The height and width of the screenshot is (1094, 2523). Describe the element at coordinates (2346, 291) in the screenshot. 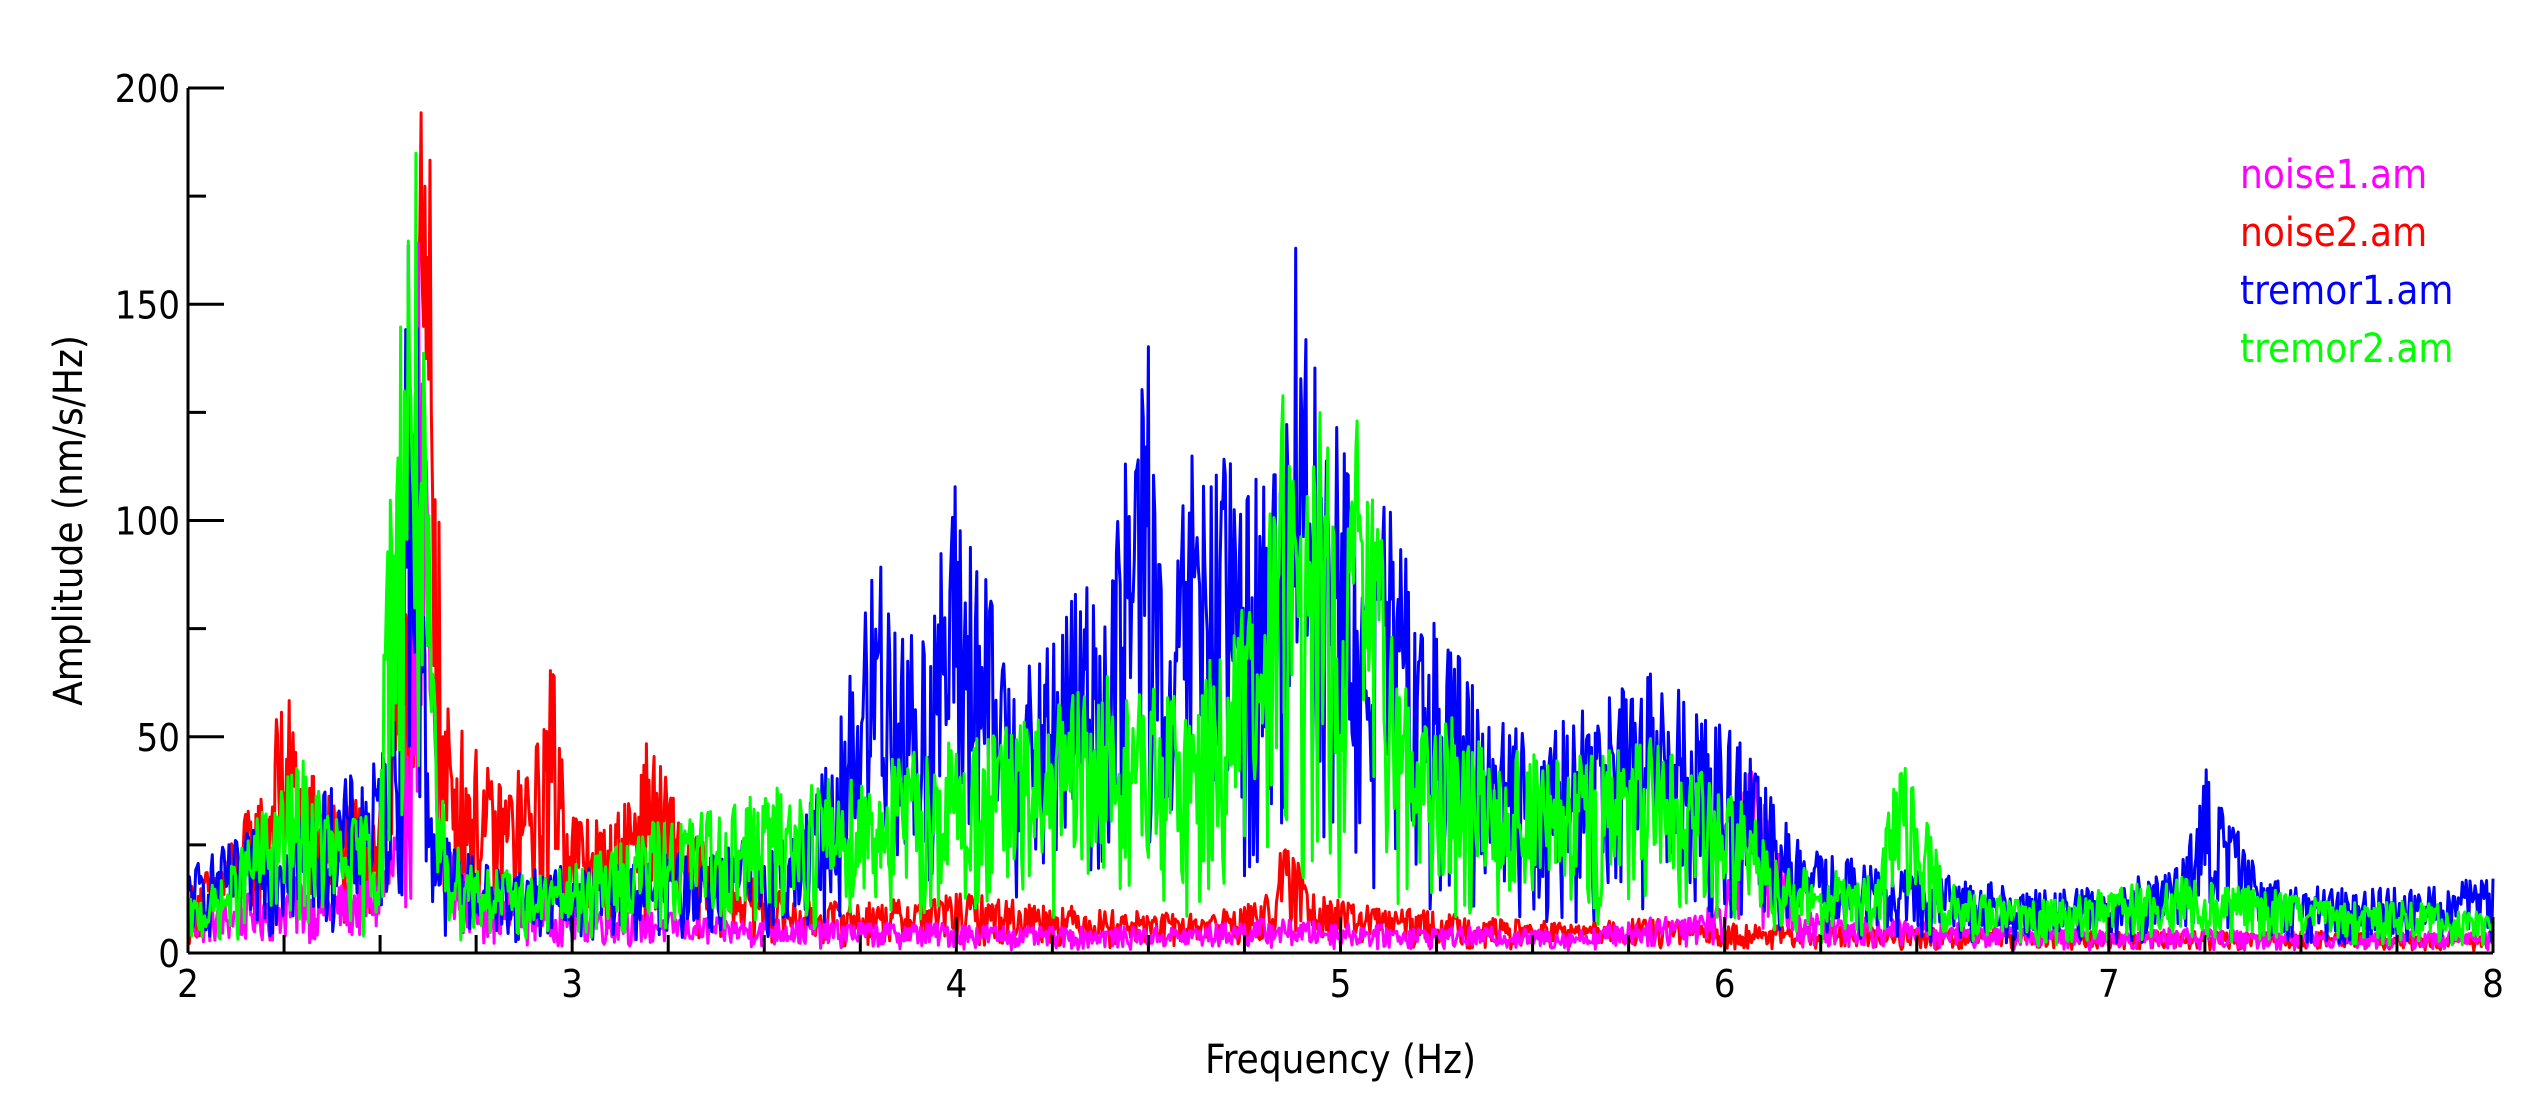

I see `legend-item-tremor1-am: tremor1.am` at that location.